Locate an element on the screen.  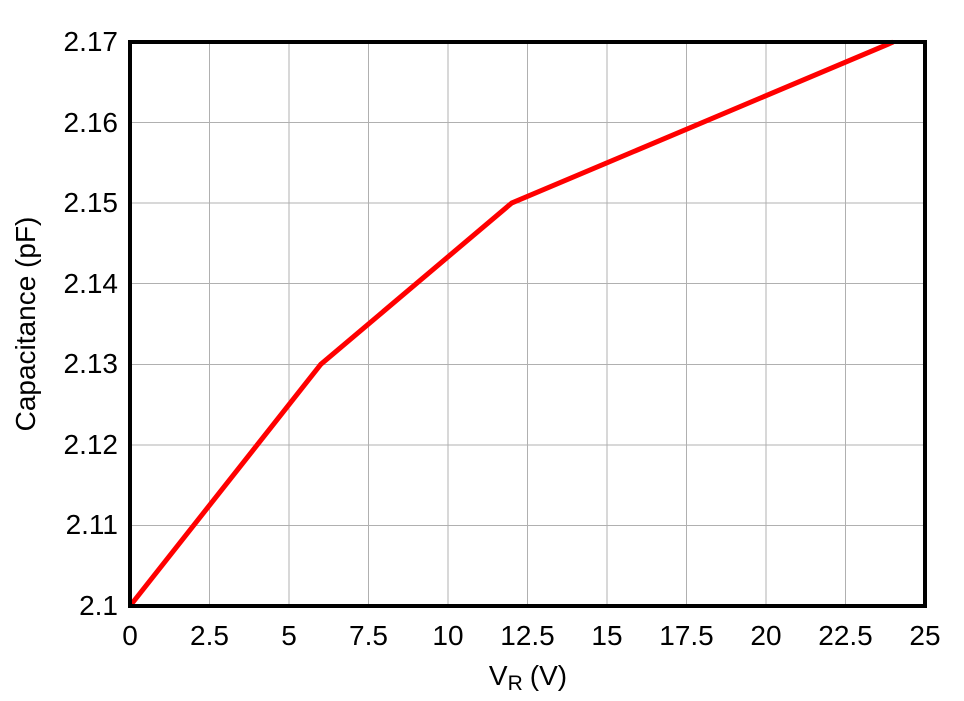
y-tick-label: 2.13 is located at coordinates (91, 364).